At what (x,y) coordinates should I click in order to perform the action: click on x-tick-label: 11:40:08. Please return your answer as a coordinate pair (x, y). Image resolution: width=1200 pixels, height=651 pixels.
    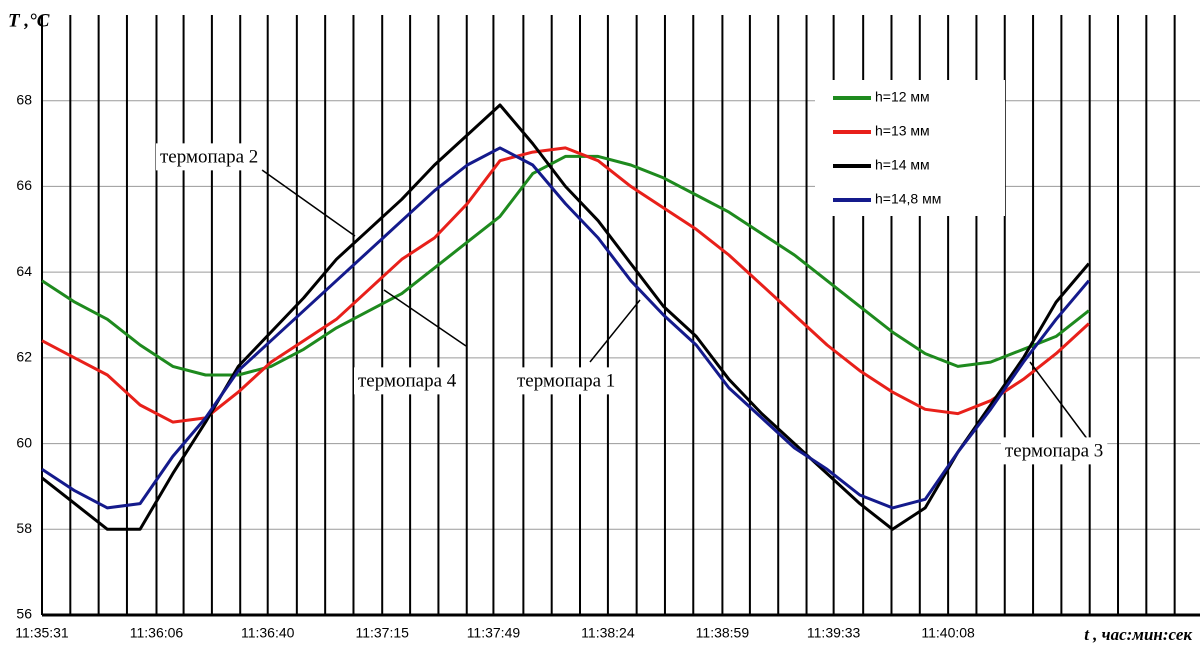
    Looking at the image, I should click on (948, 633).